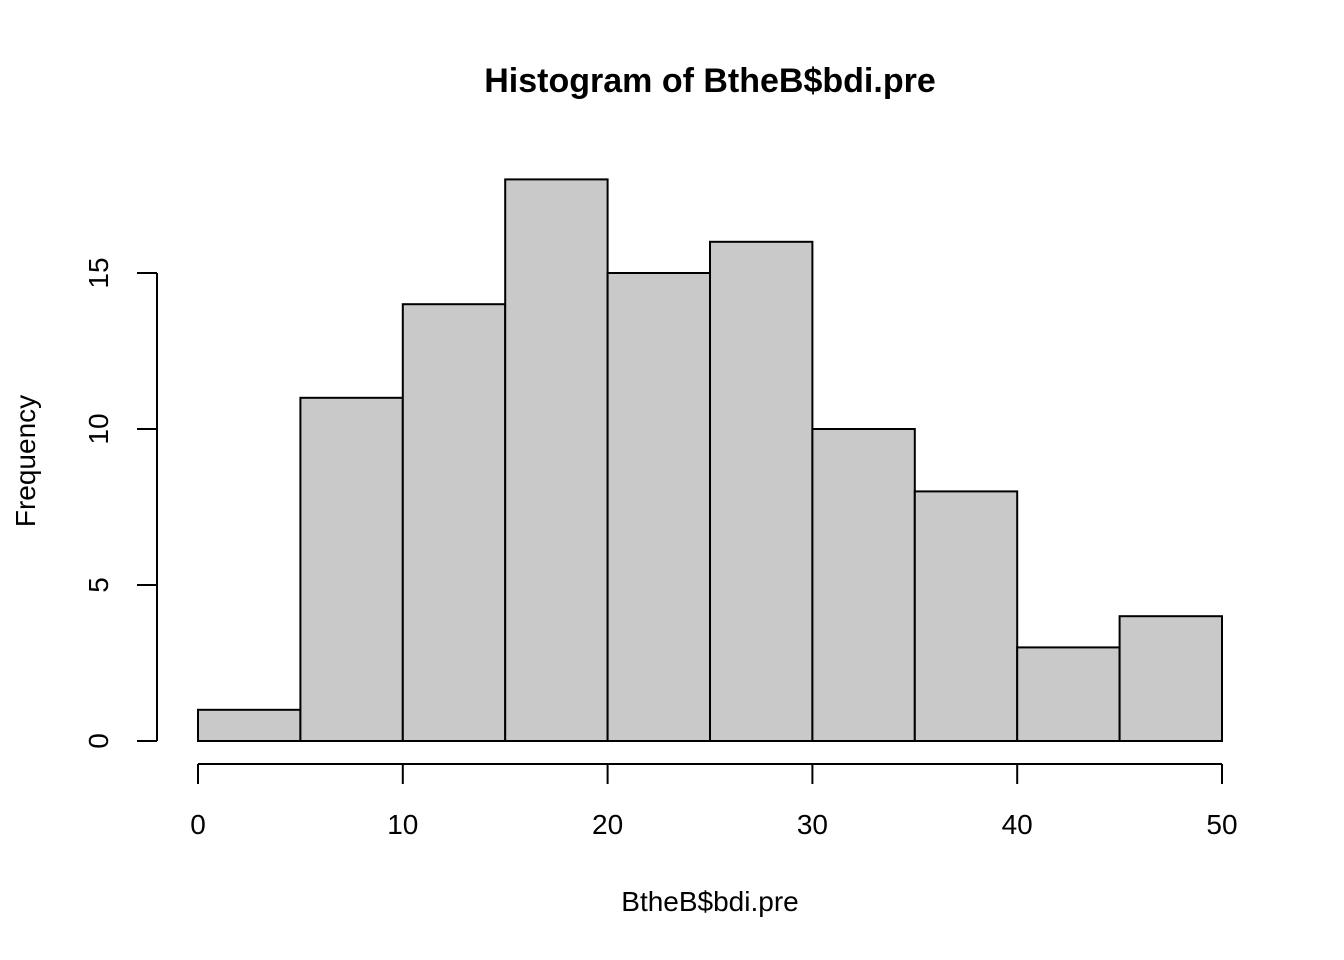 This screenshot has width=1344, height=960. What do you see at coordinates (25, 461) in the screenshot?
I see `y-axis-label: Frequency` at bounding box center [25, 461].